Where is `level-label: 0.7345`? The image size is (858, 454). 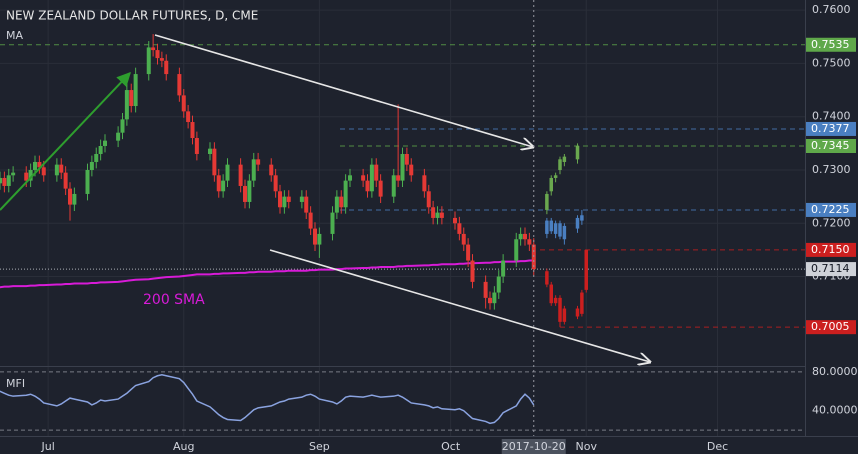
level-label: 0.7345 is located at coordinates (830, 145).